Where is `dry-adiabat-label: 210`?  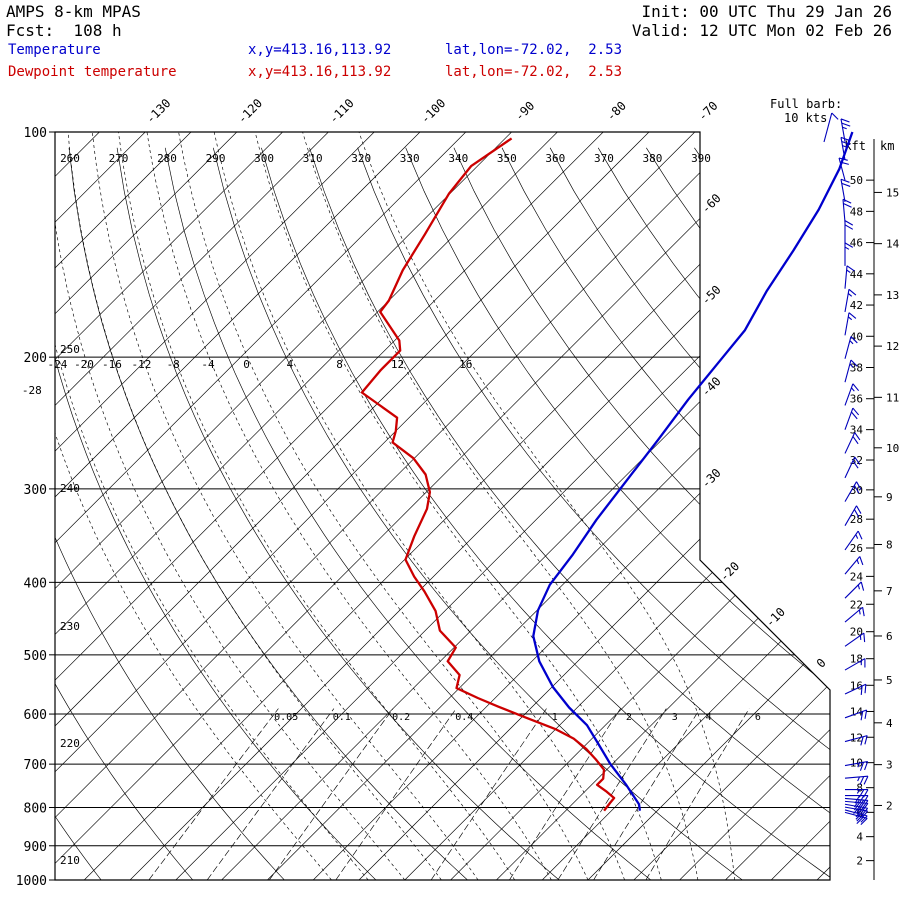
dry-adiabat-label: 210 is located at coordinates (70, 860).